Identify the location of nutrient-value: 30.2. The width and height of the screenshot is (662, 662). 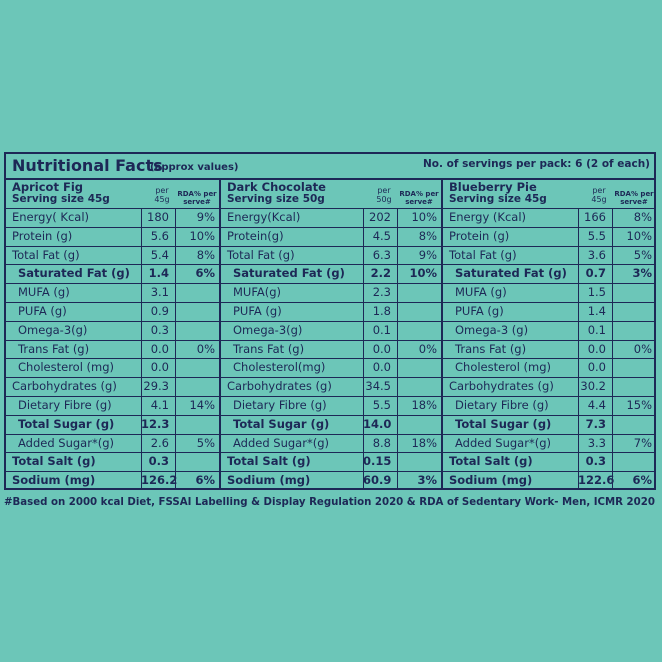
(593, 386).